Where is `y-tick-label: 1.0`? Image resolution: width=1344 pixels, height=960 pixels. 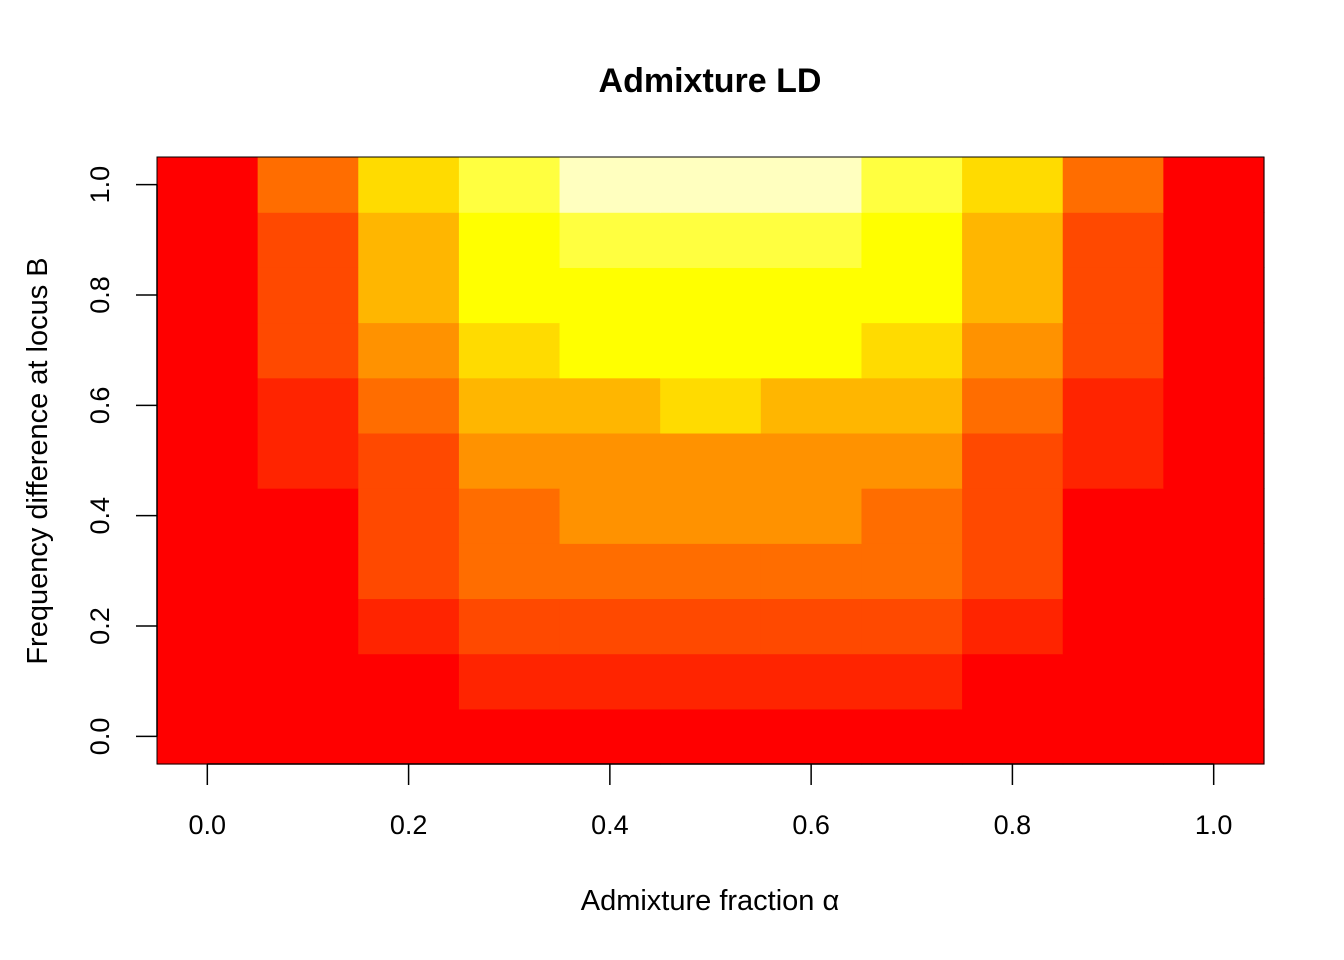 y-tick-label: 1.0 is located at coordinates (100, 185).